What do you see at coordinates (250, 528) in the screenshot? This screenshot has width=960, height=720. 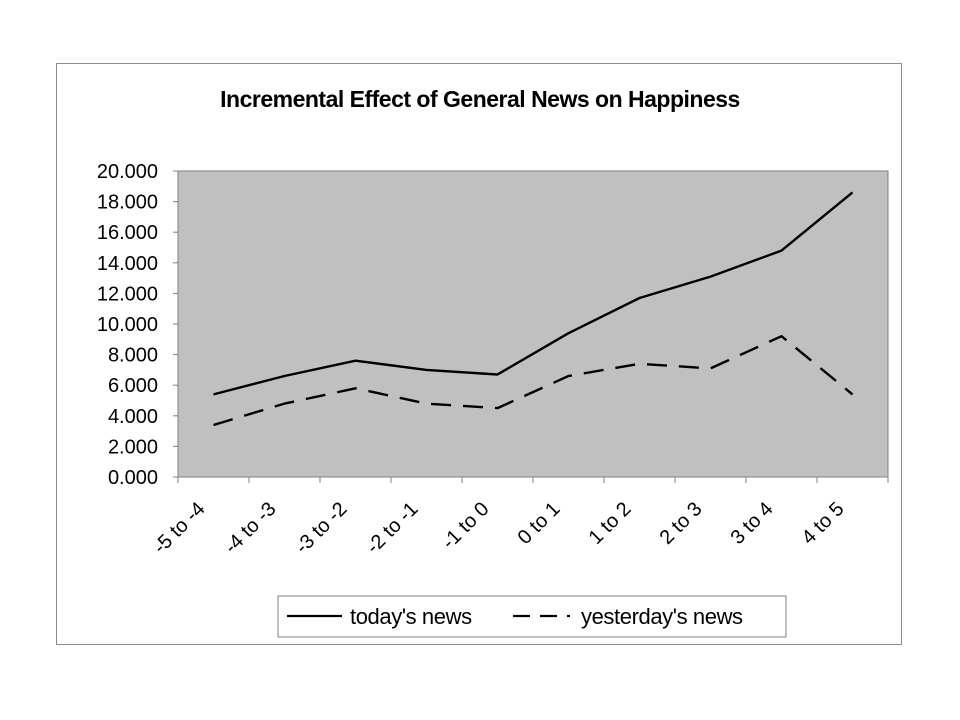 I see `x-tick-label: -4 to -3` at bounding box center [250, 528].